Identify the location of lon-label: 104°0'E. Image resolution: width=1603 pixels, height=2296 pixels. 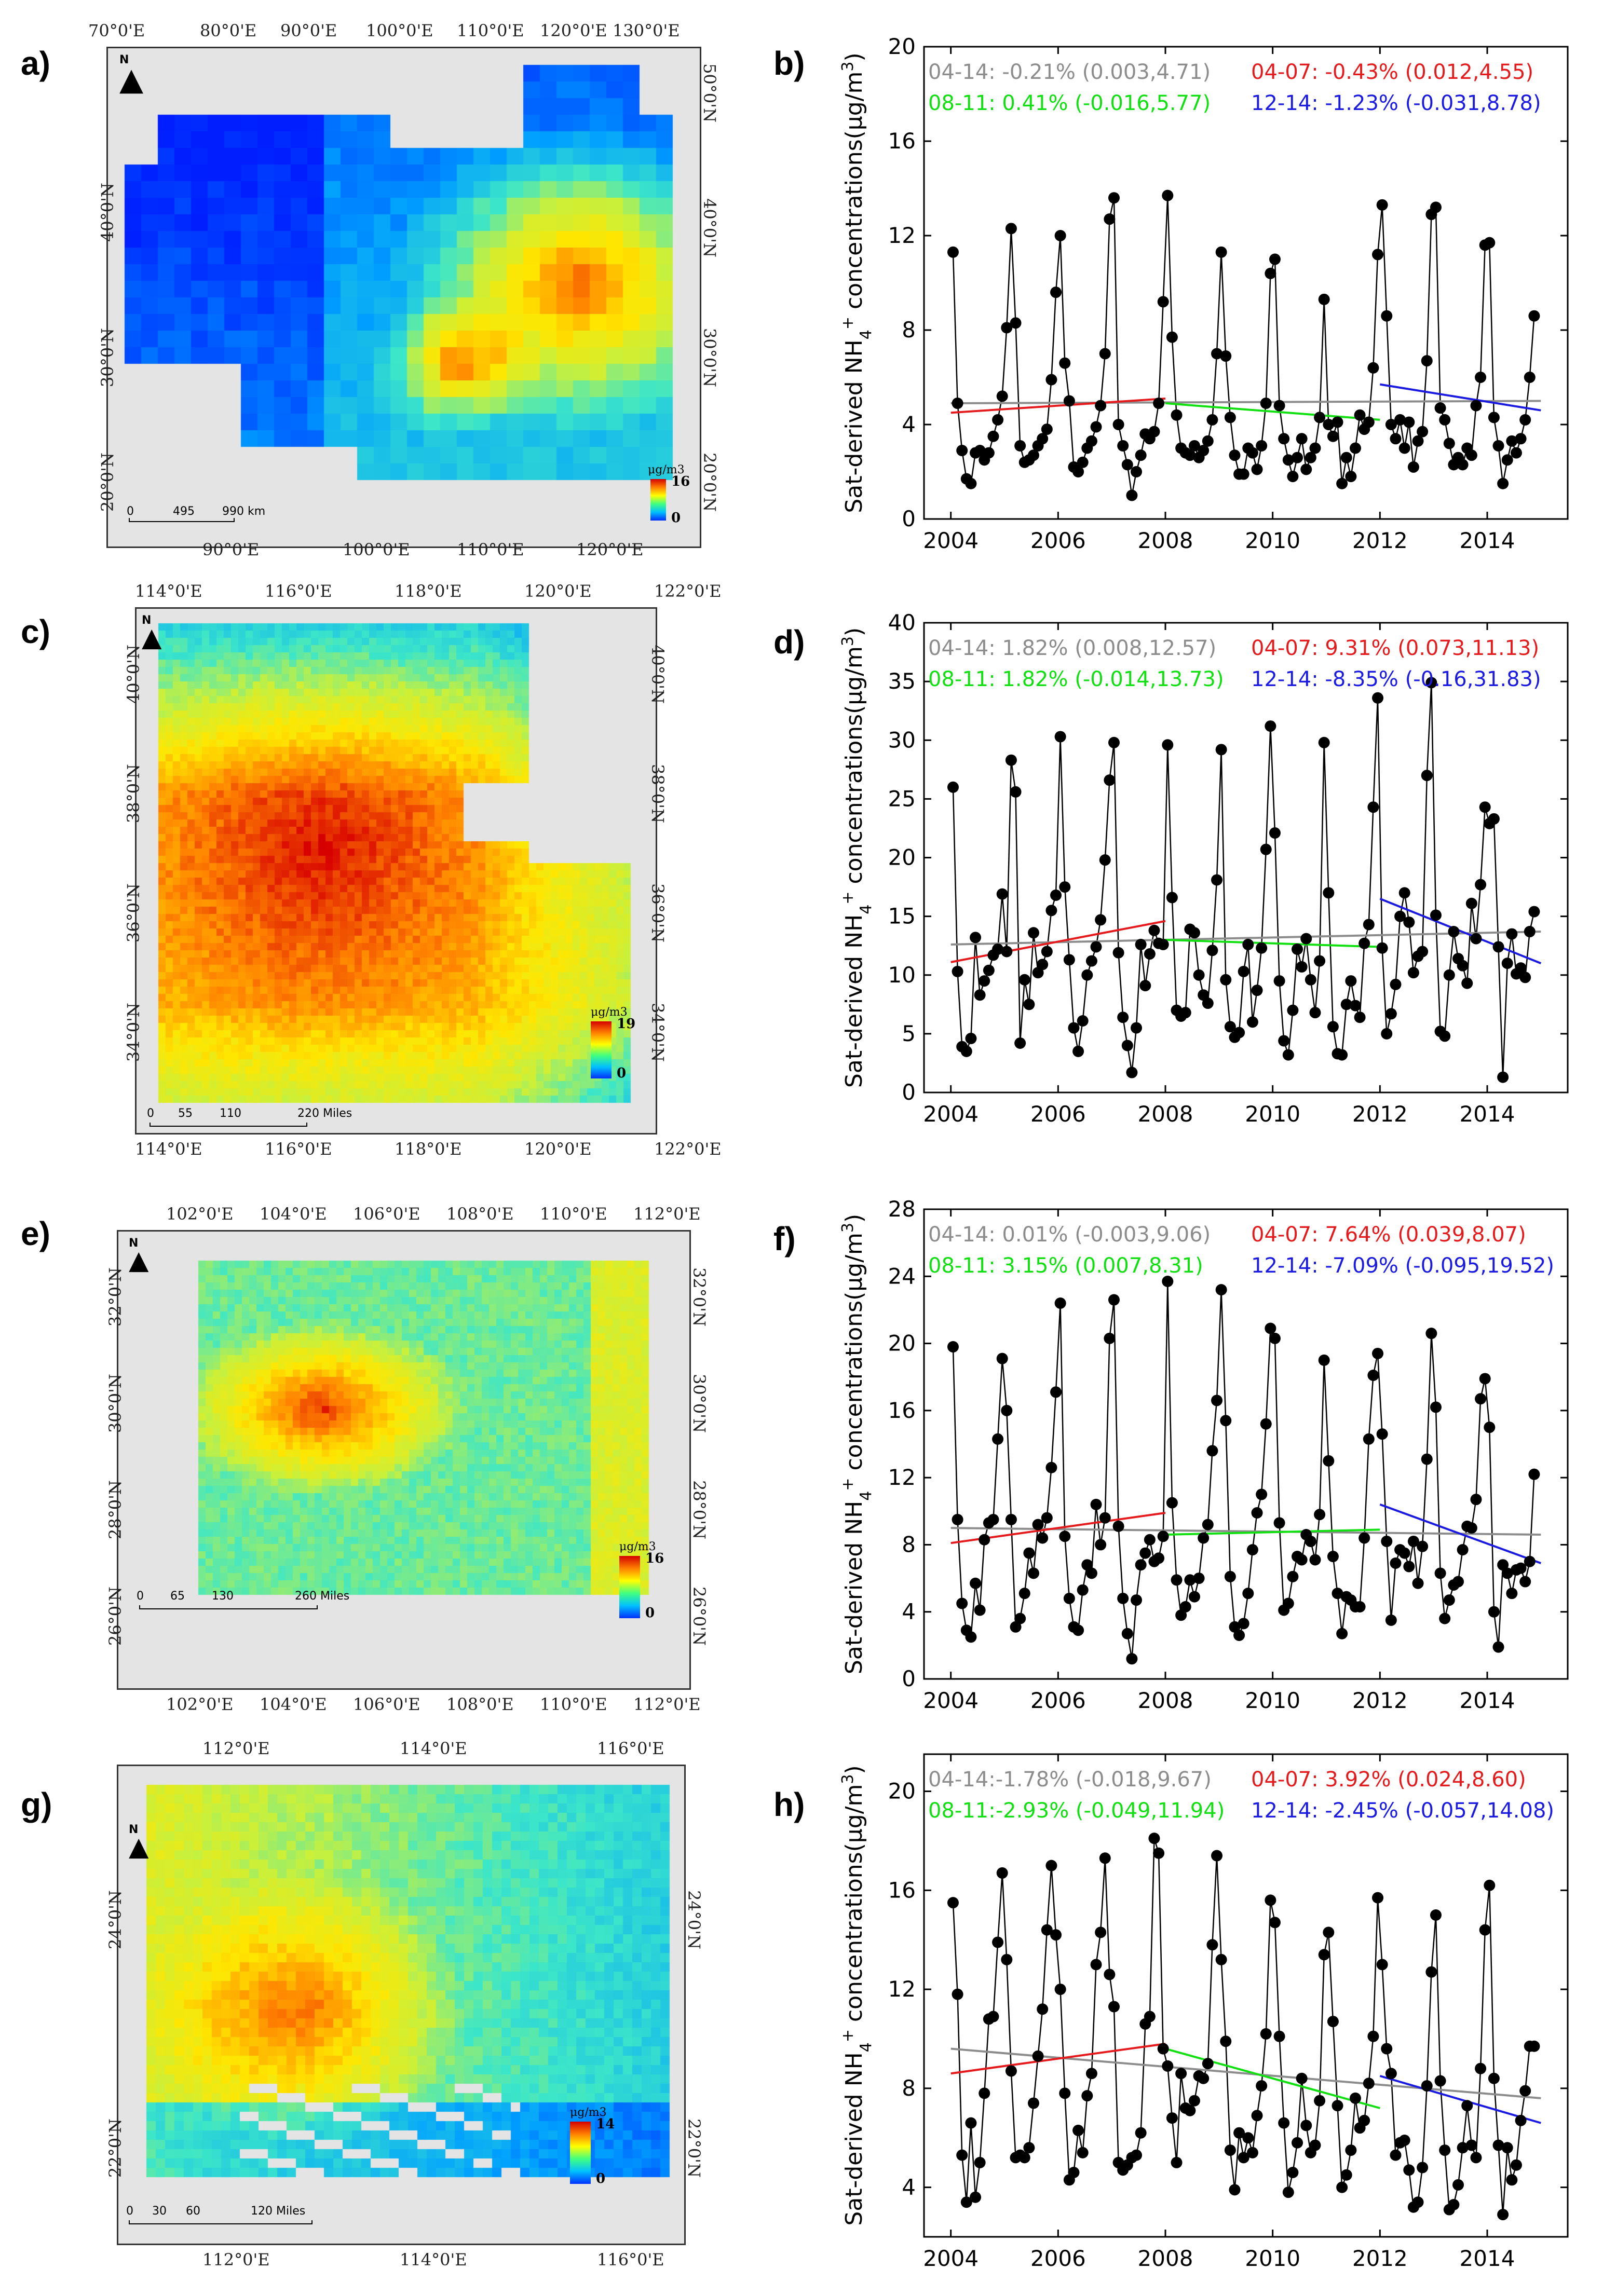
(293, 1214).